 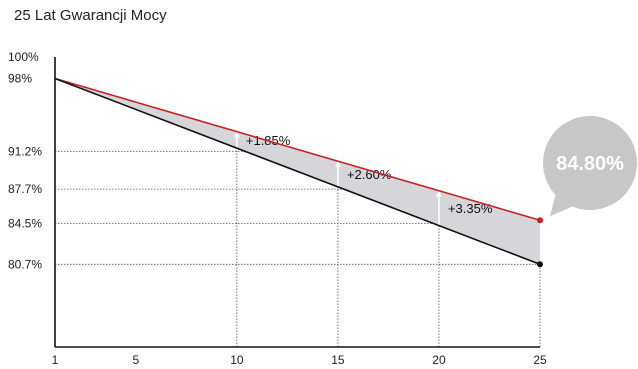 What do you see at coordinates (237, 360) in the screenshot?
I see `x-tick-label-2: 10` at bounding box center [237, 360].